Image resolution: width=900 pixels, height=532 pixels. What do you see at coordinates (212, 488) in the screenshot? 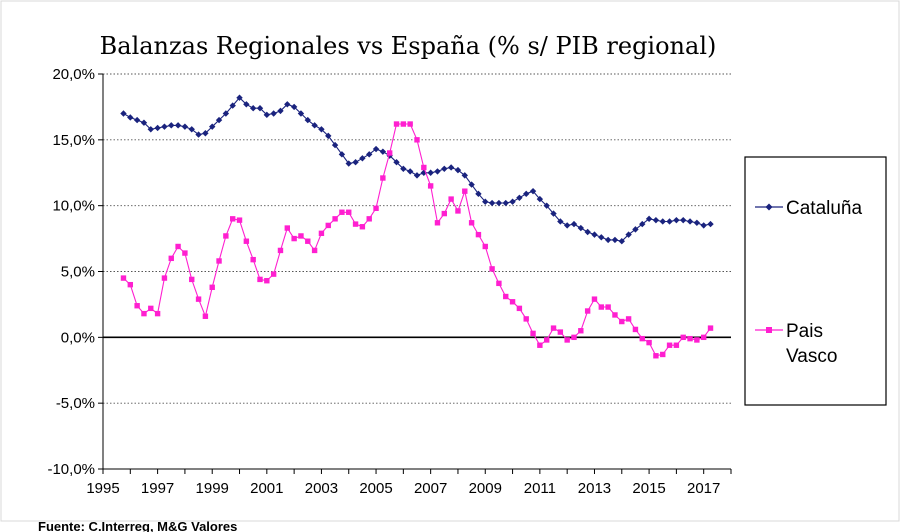
I see `x-tick-label: 1999` at bounding box center [212, 488].